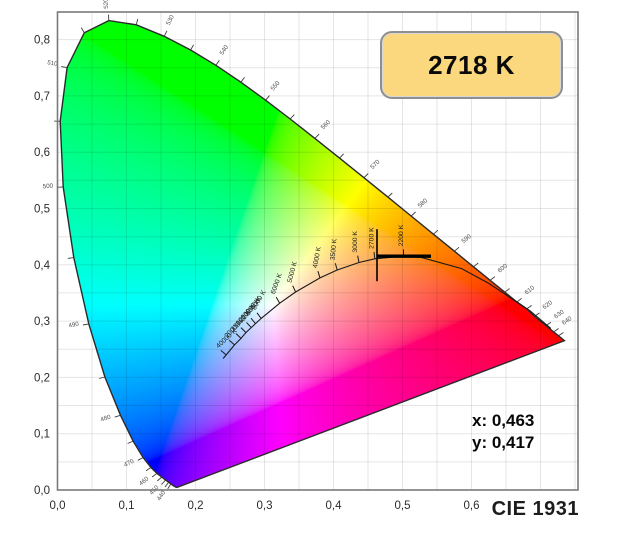 This screenshot has width=620, height=550. I want to click on wavelength-label: 540, so click(224, 50).